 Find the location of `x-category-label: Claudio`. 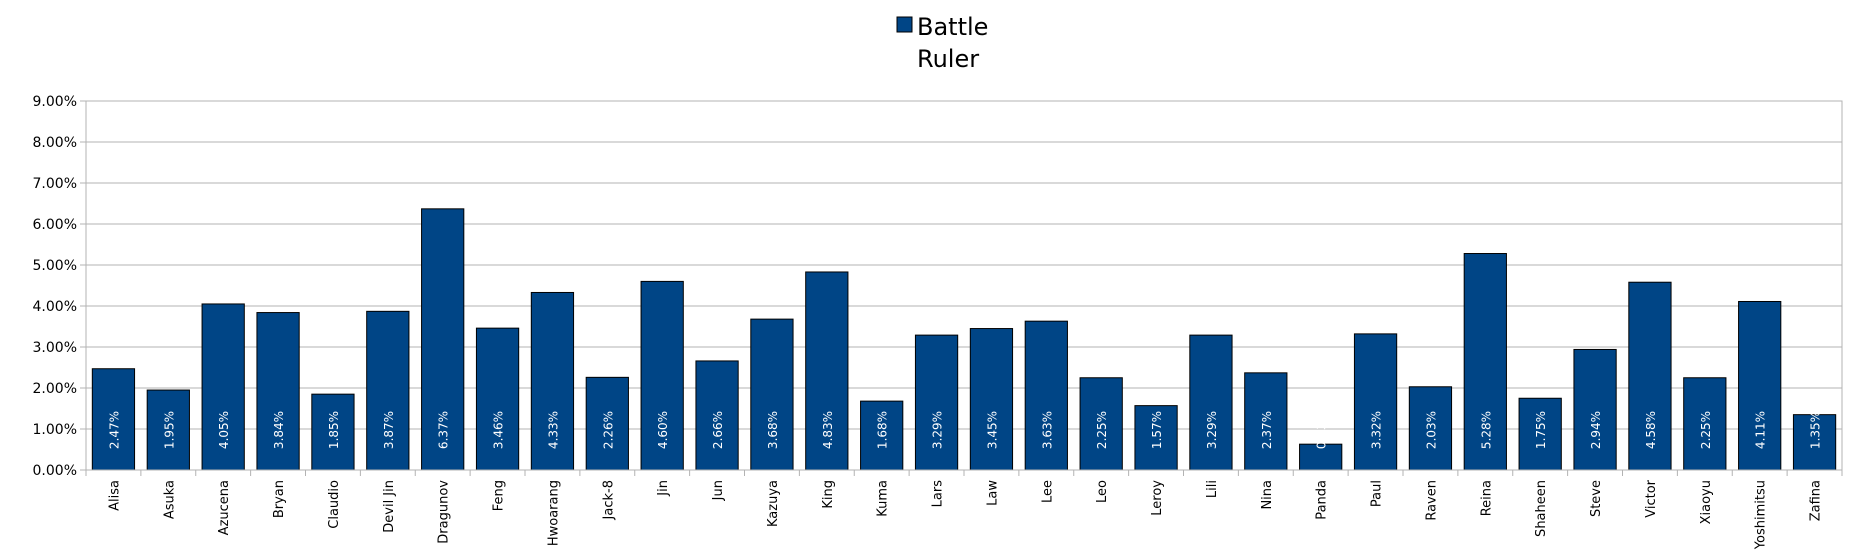

x-category-label: Claudio is located at coordinates (334, 504).